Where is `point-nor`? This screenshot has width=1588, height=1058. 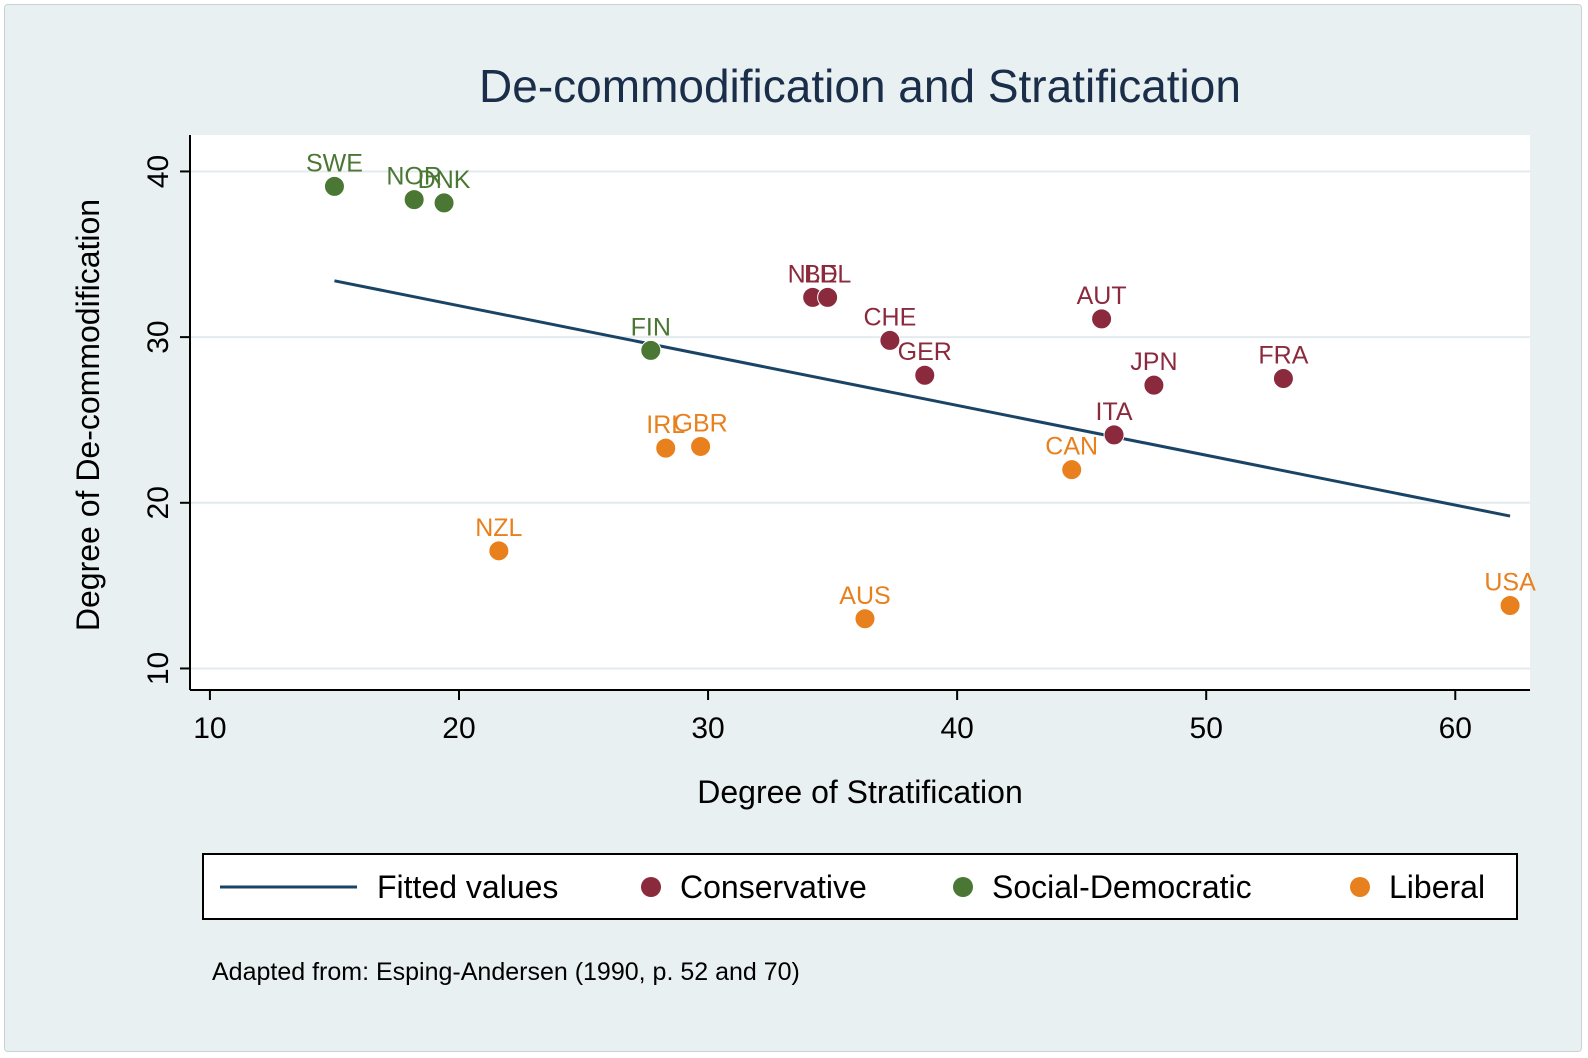 point-nor is located at coordinates (414, 200).